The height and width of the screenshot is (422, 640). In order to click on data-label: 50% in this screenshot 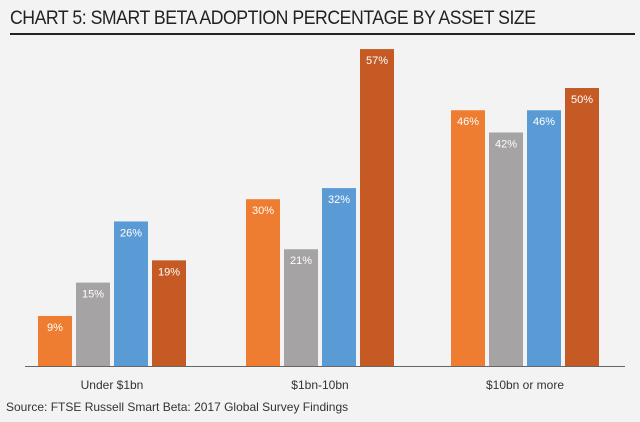, I will do `click(582, 100)`.